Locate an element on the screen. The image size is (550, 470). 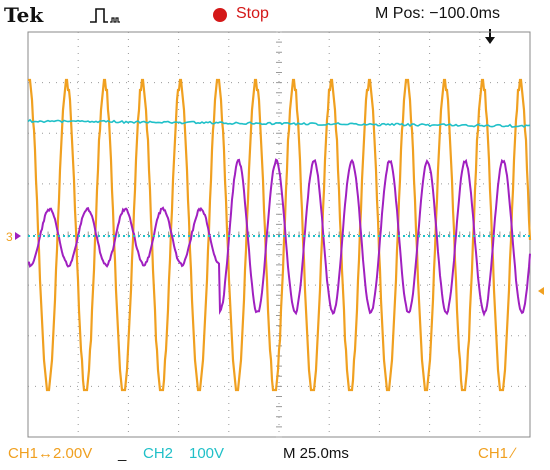
channel-status-bar: CH1↔2.00V _ CH2 100V M 25.0ms CH1 ∕ is located at coordinates (275, 455).